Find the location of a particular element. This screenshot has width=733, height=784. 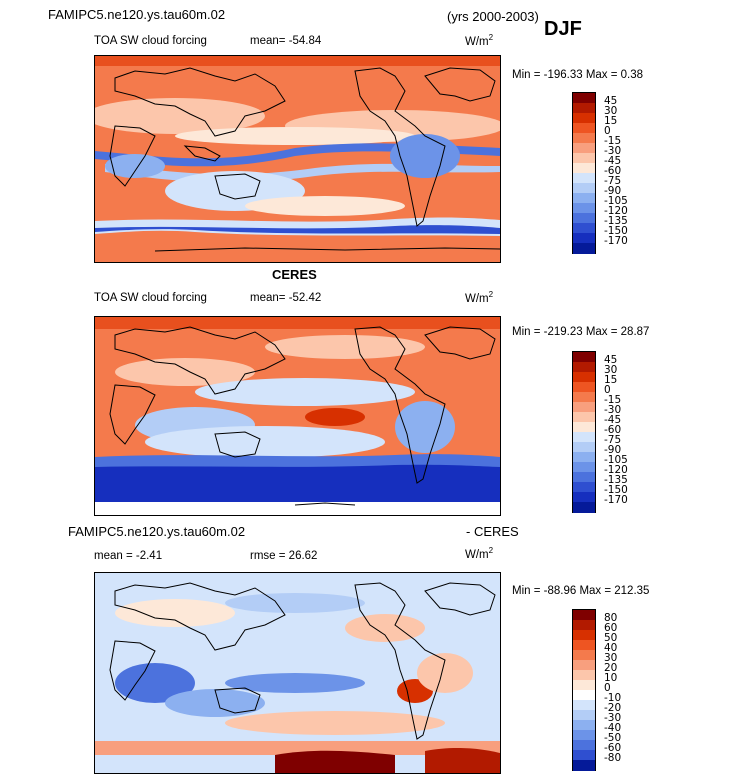

panel1-map is located at coordinates (297, 159).